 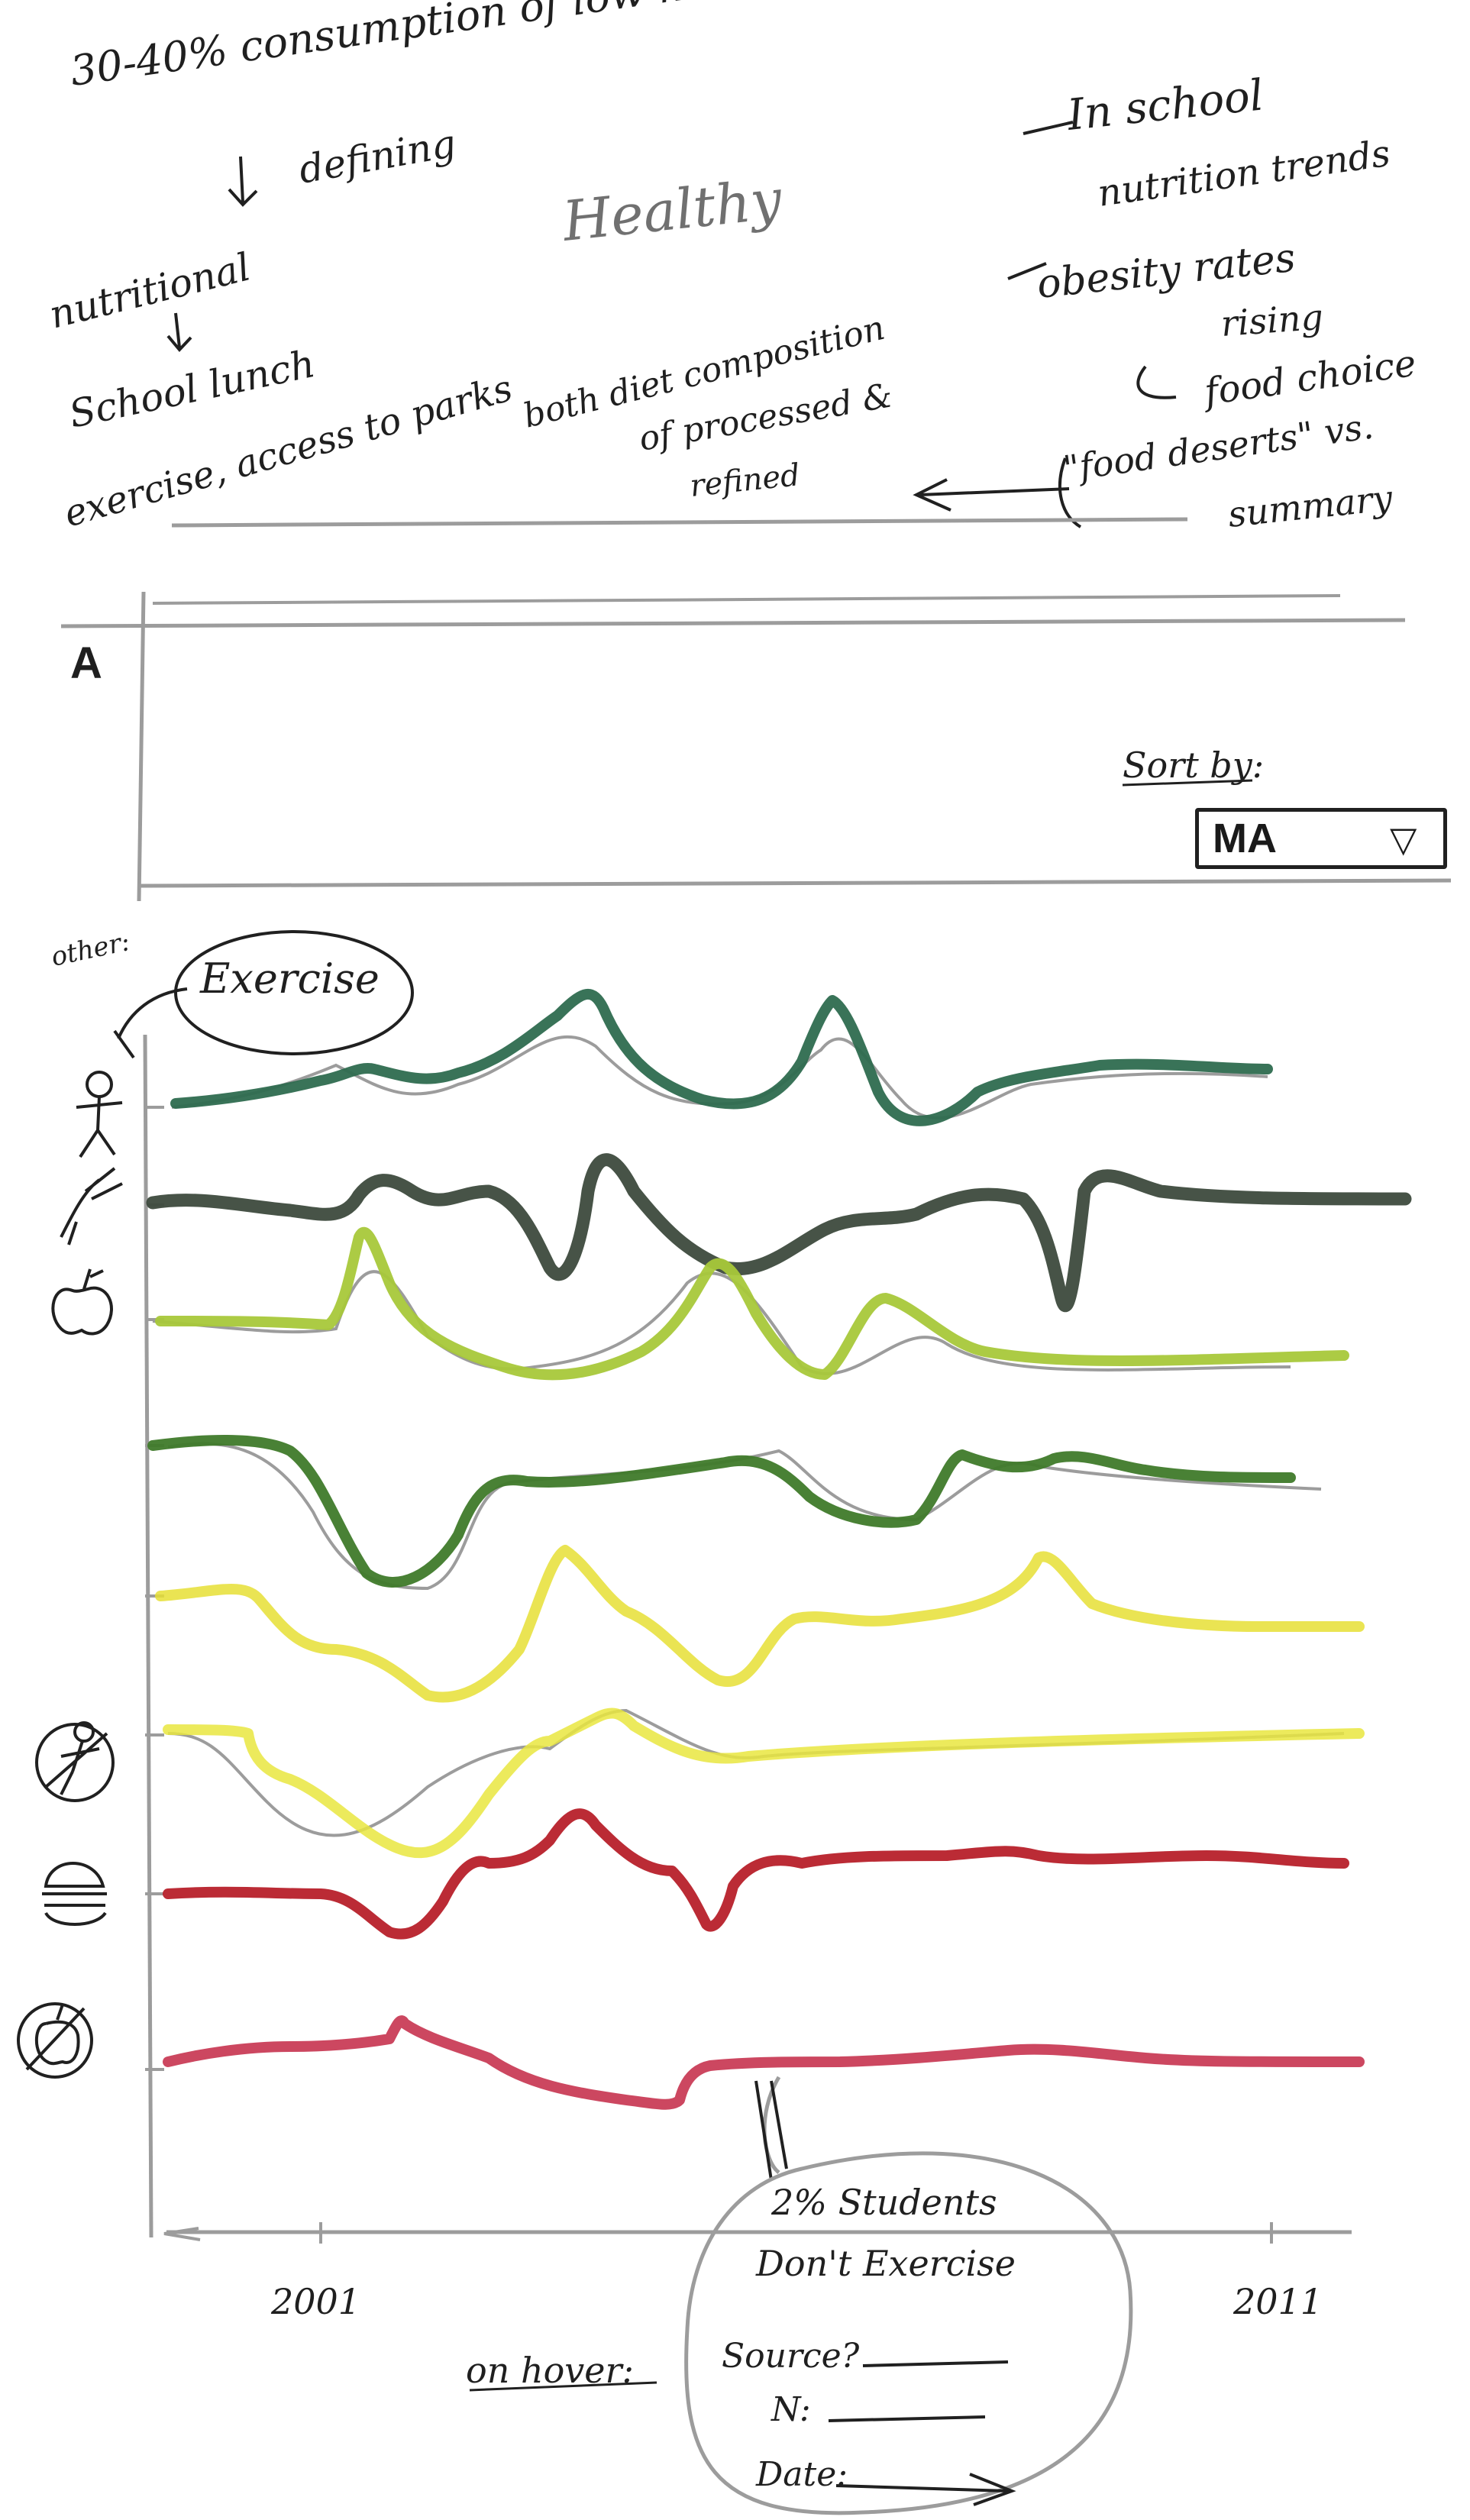 I want to click on sort-by-underline, so click(x=1187, y=783).